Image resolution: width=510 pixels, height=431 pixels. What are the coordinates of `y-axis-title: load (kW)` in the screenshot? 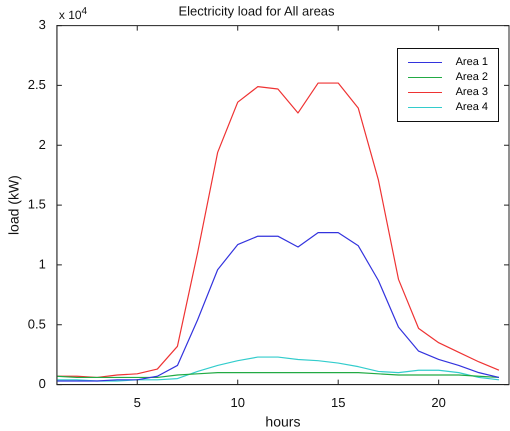 It's located at (13, 205).